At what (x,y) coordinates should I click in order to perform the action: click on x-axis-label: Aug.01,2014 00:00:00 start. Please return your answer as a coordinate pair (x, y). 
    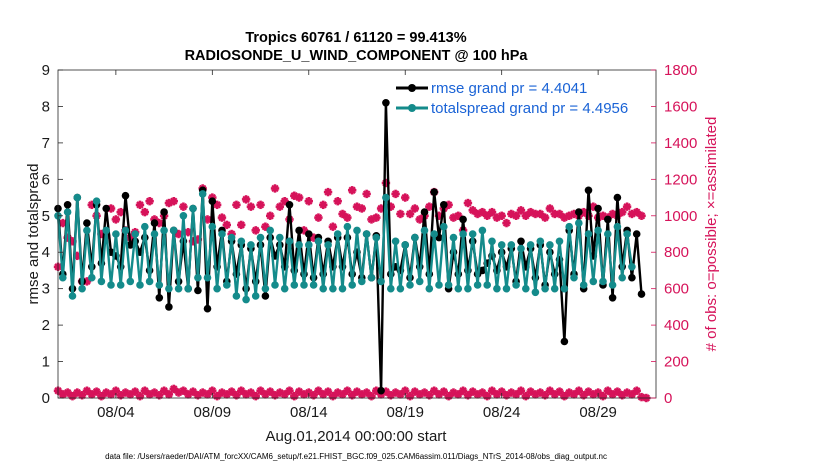
    Looking at the image, I should click on (357, 436).